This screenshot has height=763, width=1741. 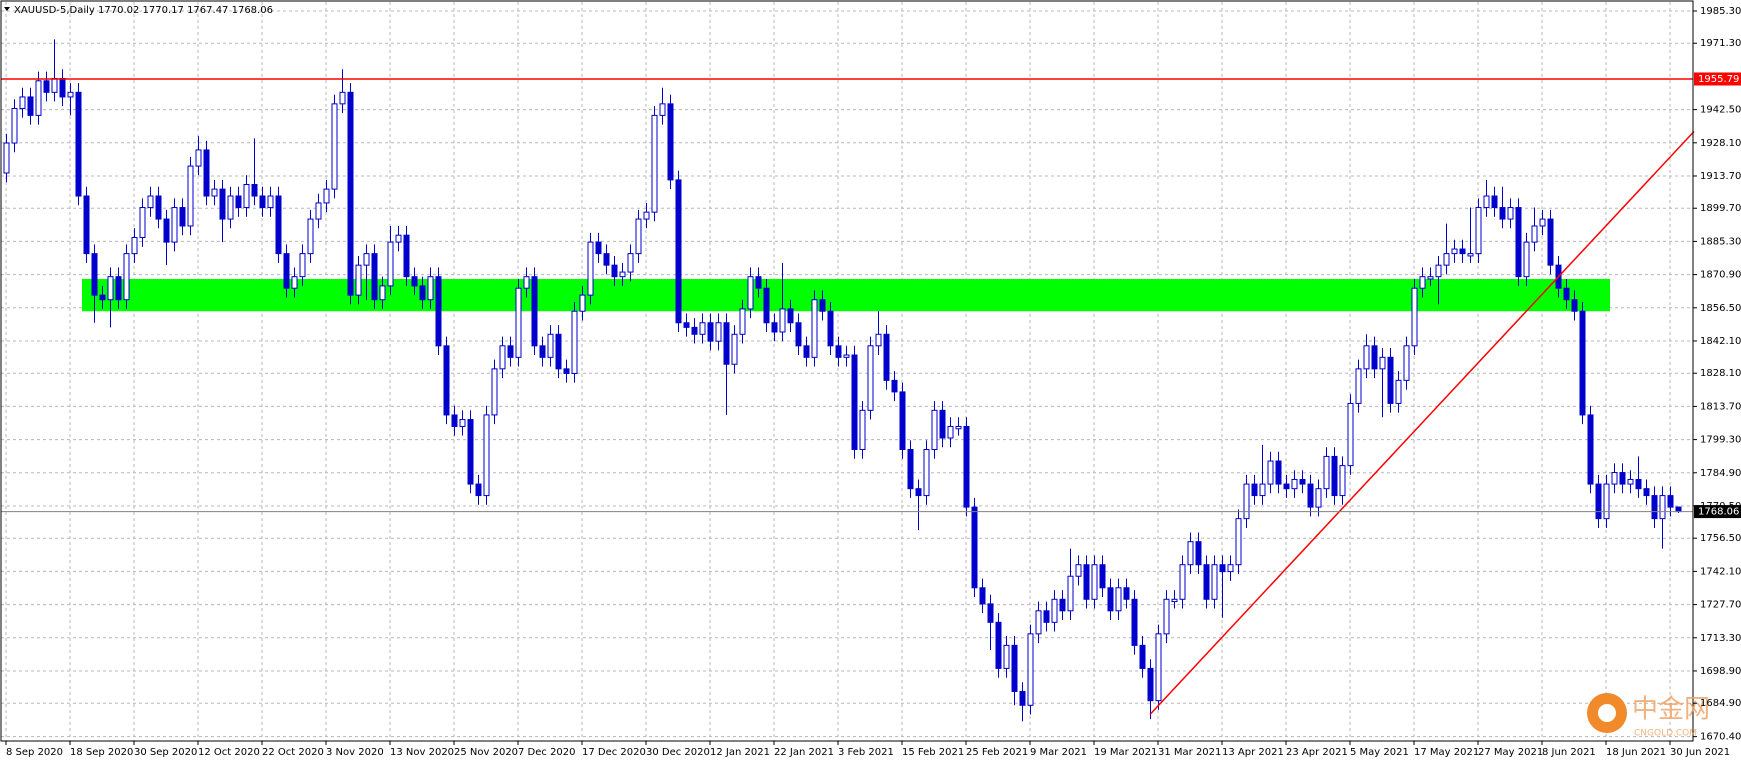 I want to click on x-tick-label: 30 Sep 2020, so click(x=165, y=752).